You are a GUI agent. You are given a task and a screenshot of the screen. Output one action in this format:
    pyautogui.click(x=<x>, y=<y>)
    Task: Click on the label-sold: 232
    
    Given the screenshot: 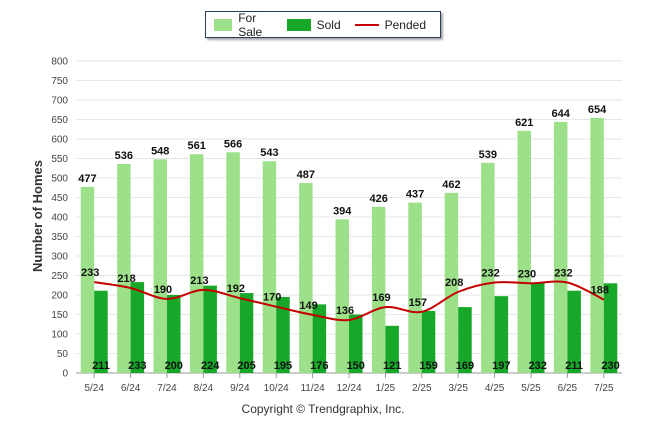 What is the action you would take?
    pyautogui.click(x=538, y=366)
    